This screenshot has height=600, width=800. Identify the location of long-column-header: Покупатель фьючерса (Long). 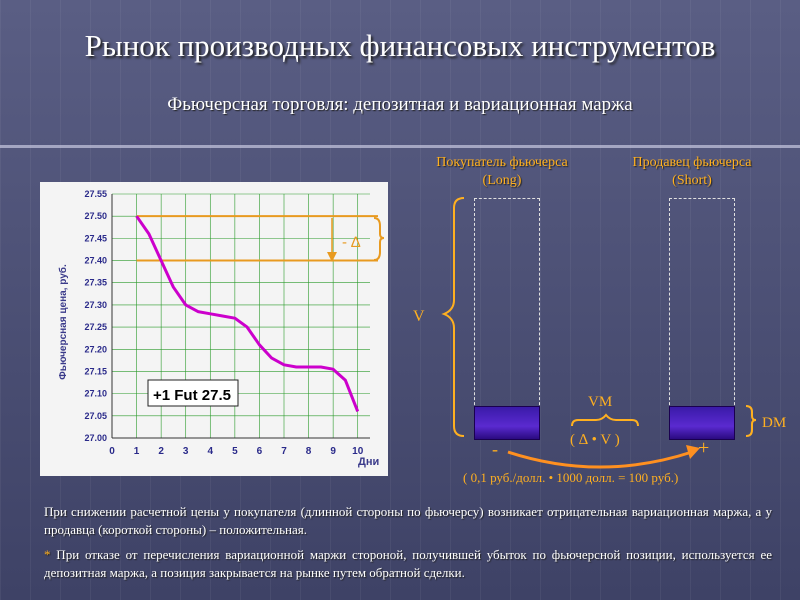
(502, 172).